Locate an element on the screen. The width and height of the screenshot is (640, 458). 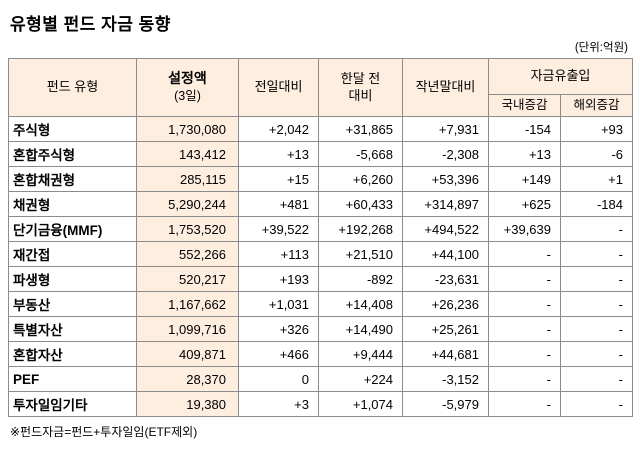
cell-fund-type: PEF is located at coordinates (72, 379).